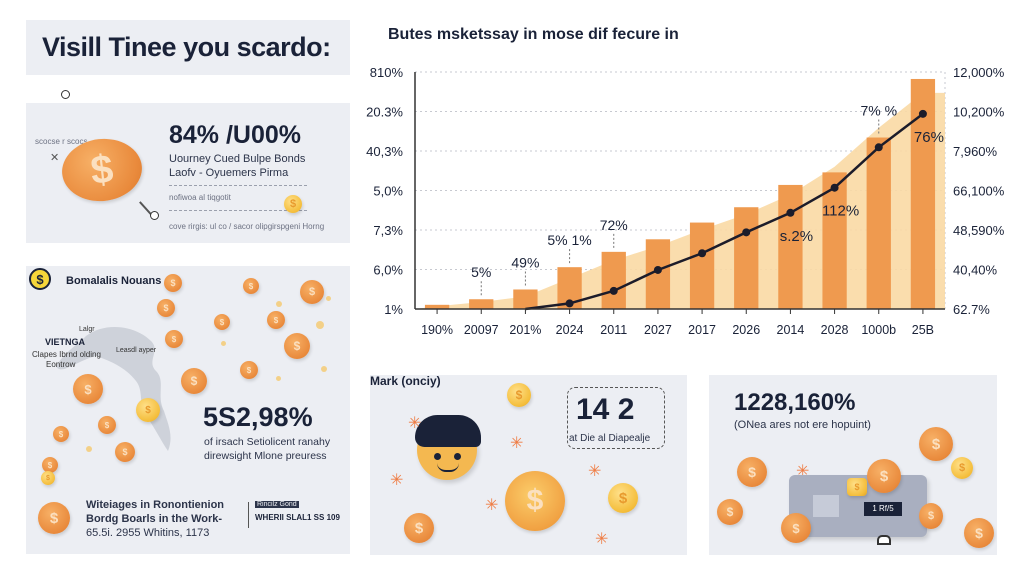 This screenshot has height=576, width=1024. What do you see at coordinates (791, 330) in the screenshot?
I see `x-tick-label: 2014` at bounding box center [791, 330].